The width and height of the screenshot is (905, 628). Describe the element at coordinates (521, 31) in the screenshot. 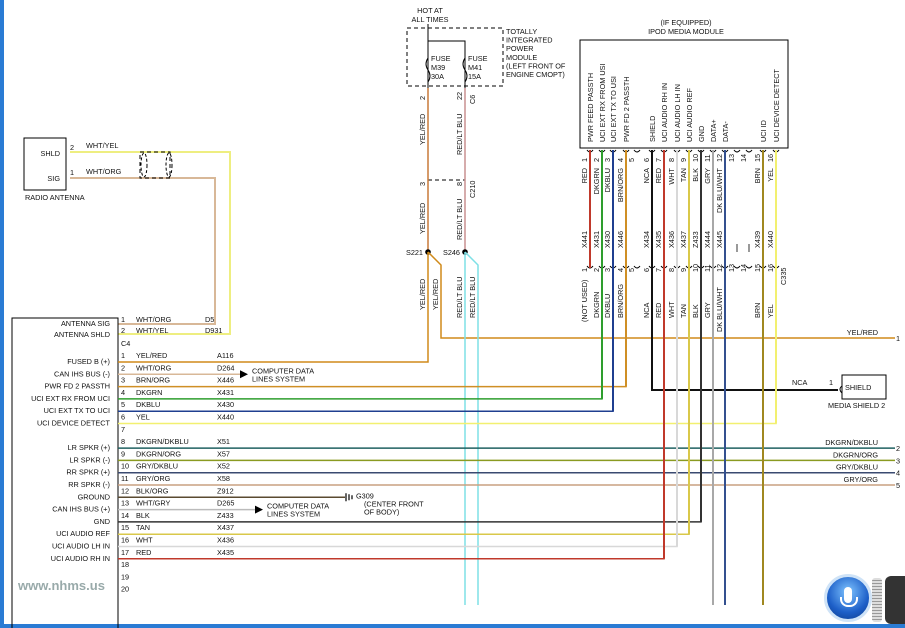

I see `power-module-label: TOTALLY` at that location.